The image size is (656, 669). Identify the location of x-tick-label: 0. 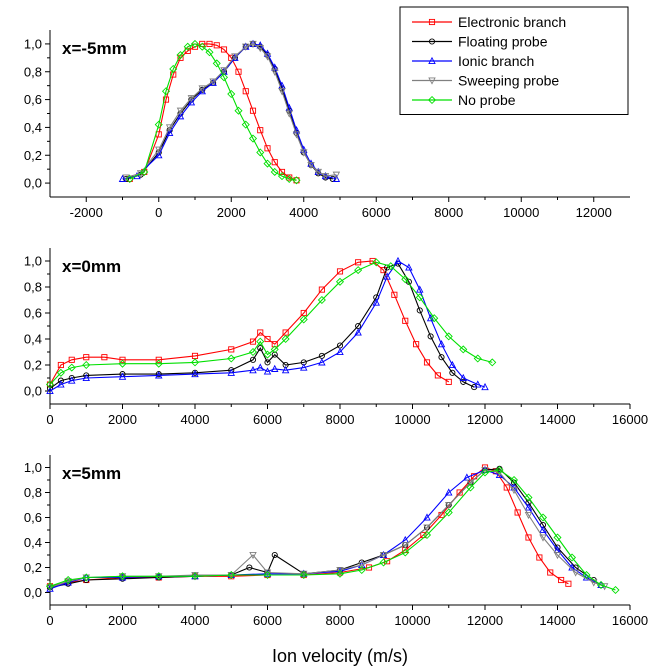
(158, 212).